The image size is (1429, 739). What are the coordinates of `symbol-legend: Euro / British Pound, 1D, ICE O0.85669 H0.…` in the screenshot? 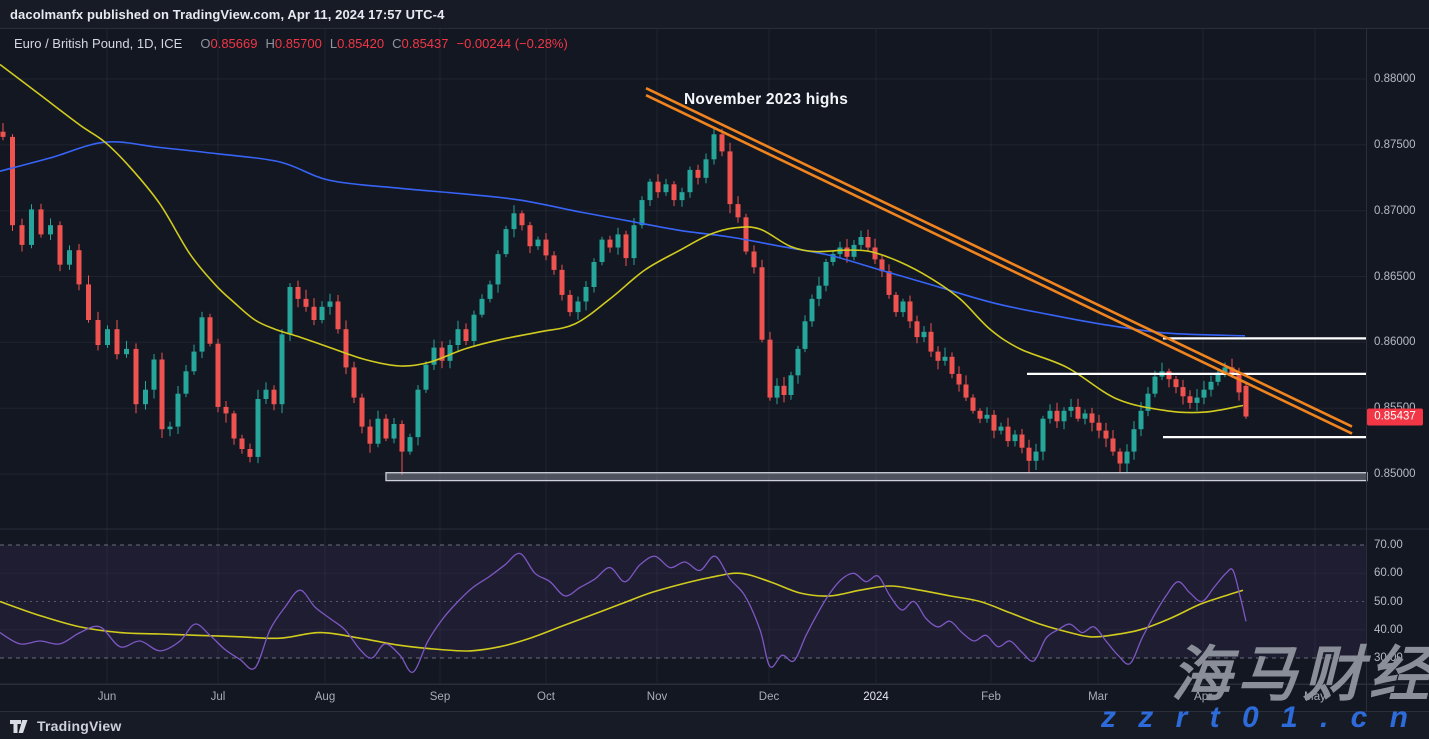 It's located at (291, 43).